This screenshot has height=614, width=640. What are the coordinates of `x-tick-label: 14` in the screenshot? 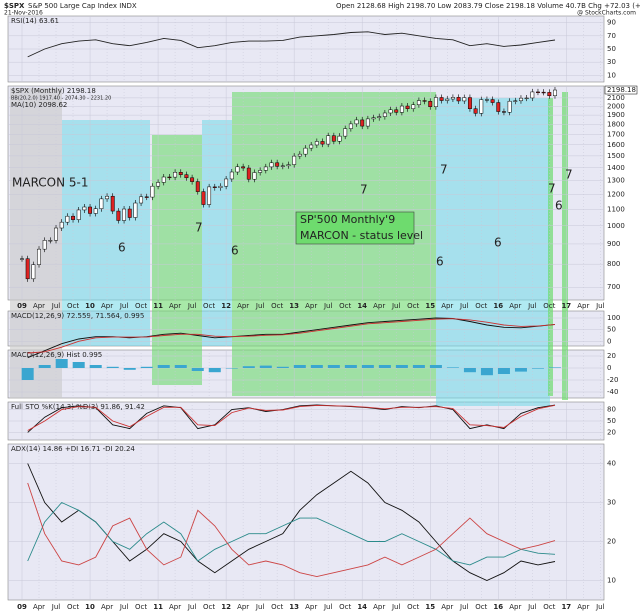 It's located at (362, 306).